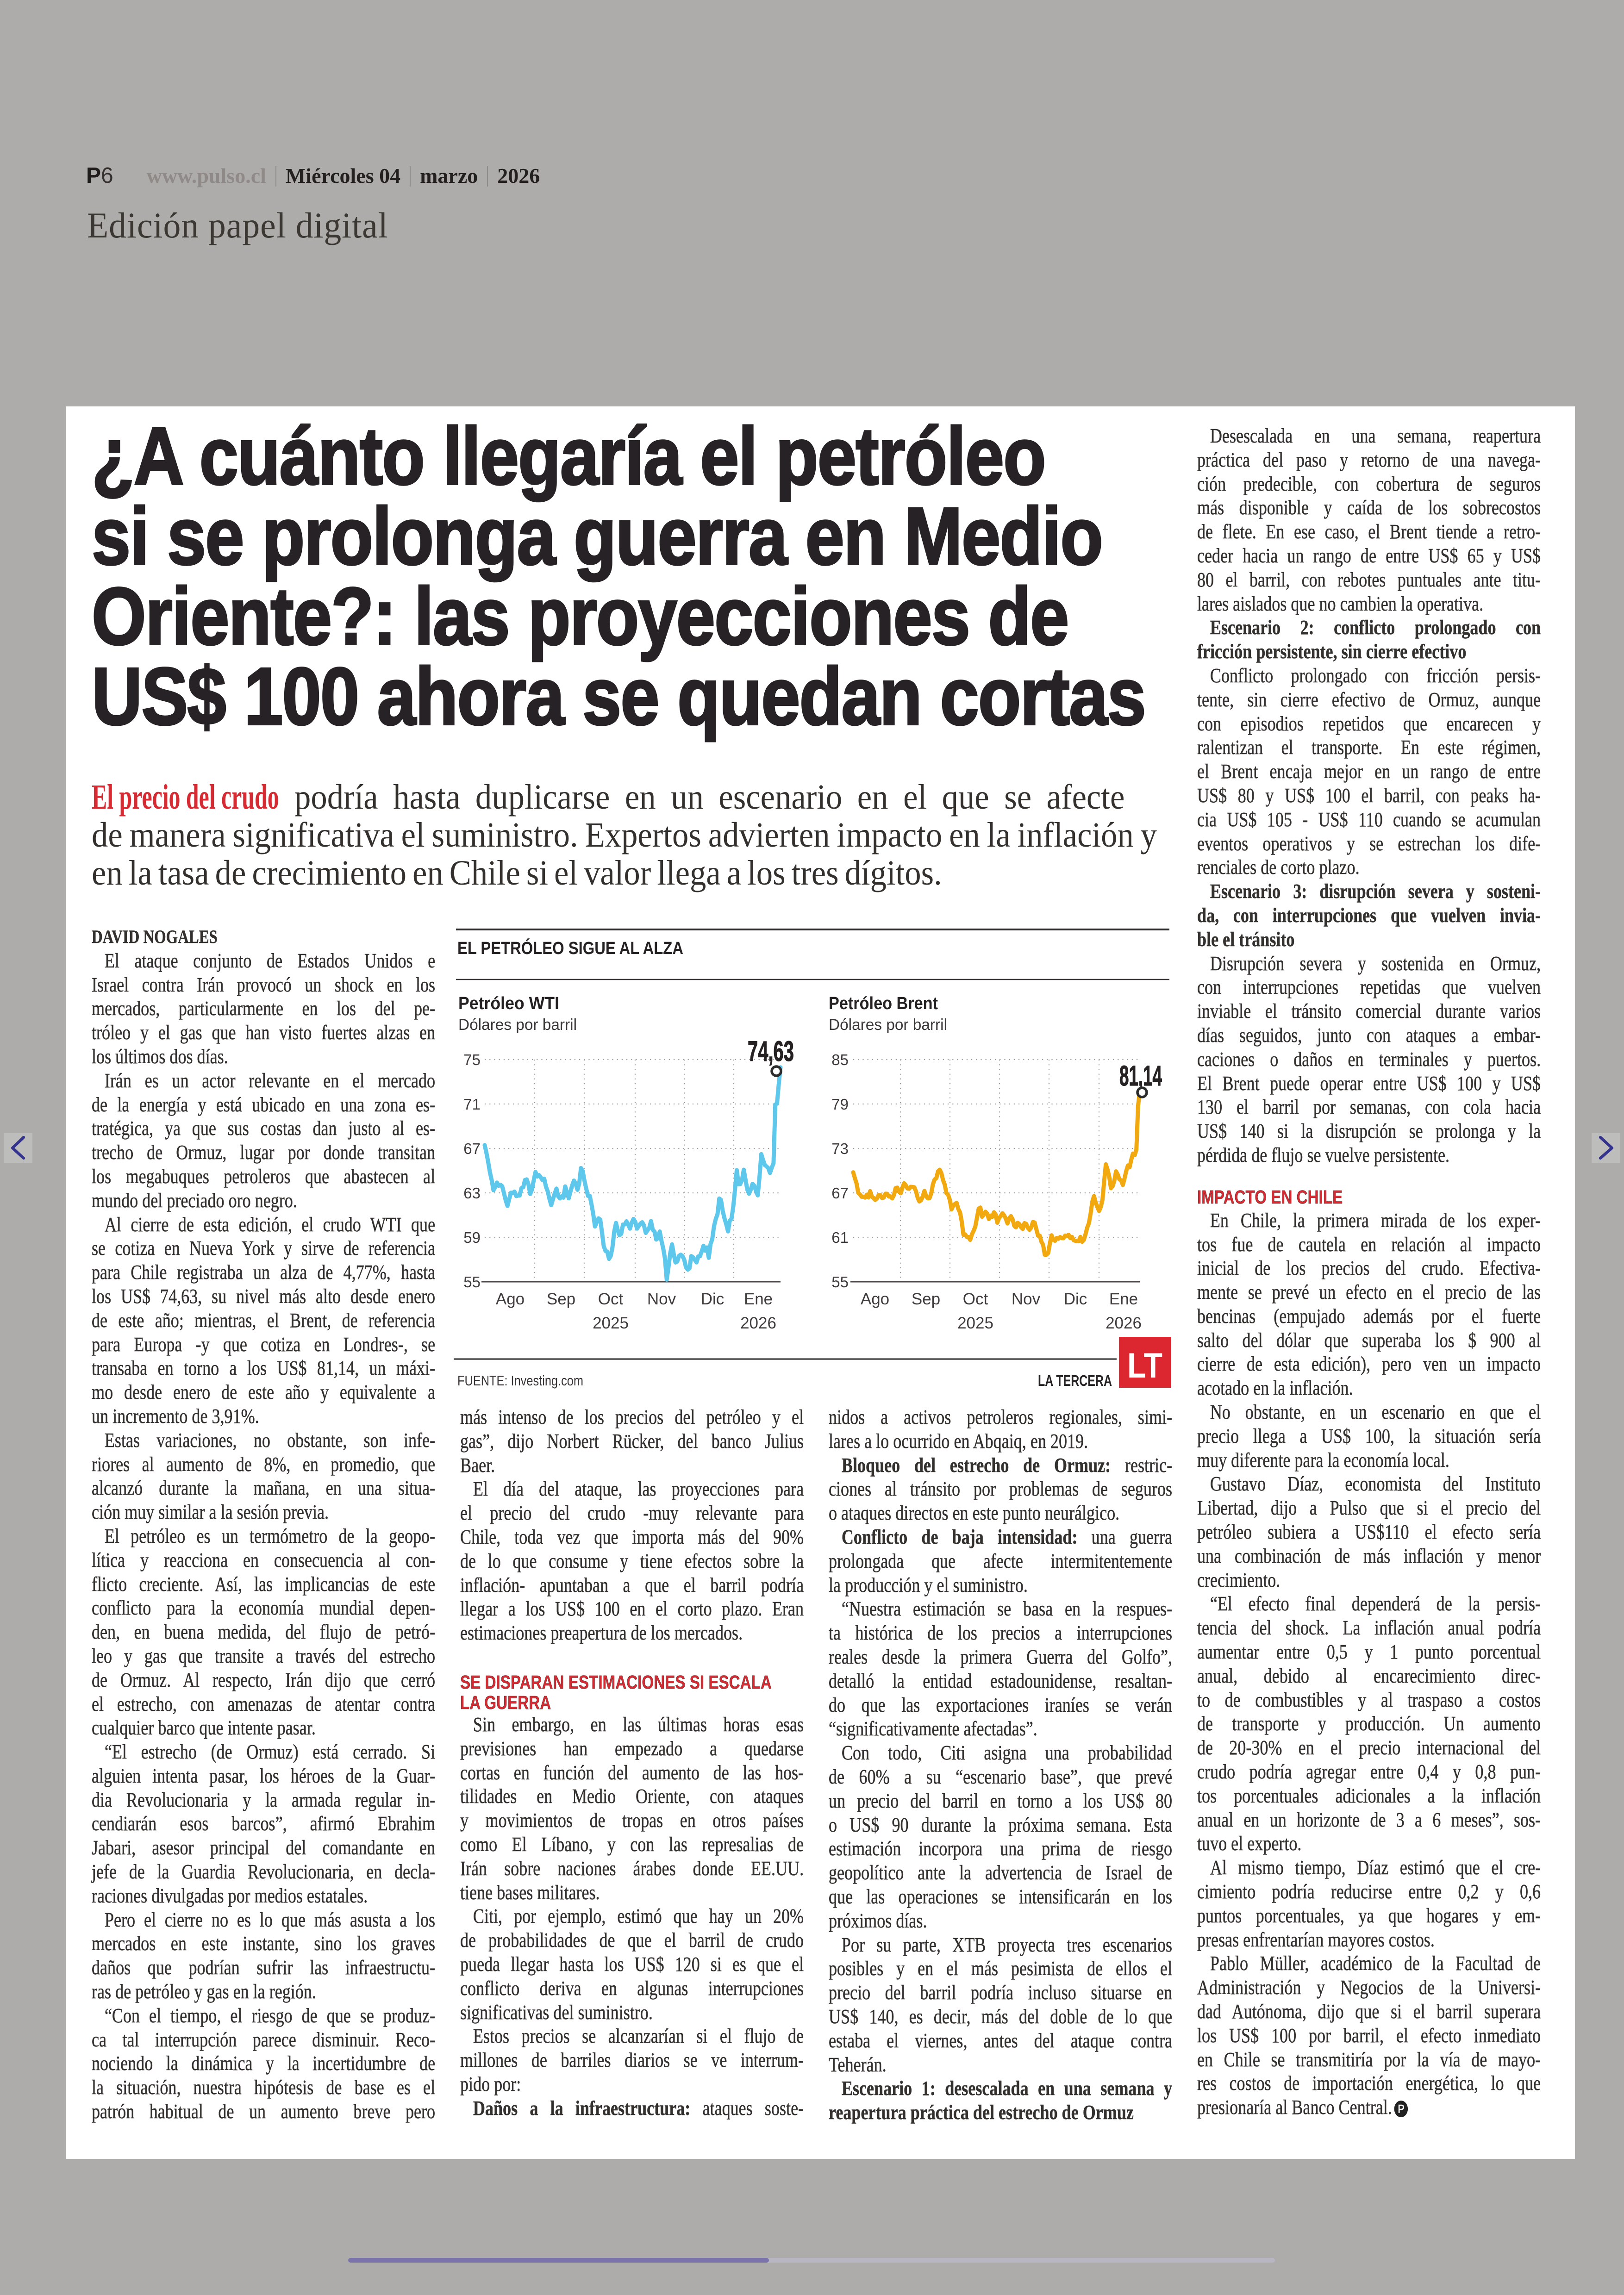 The height and width of the screenshot is (2295, 1624). What do you see at coordinates (472, 1193) in the screenshot?
I see `svg-text: 63` at bounding box center [472, 1193].